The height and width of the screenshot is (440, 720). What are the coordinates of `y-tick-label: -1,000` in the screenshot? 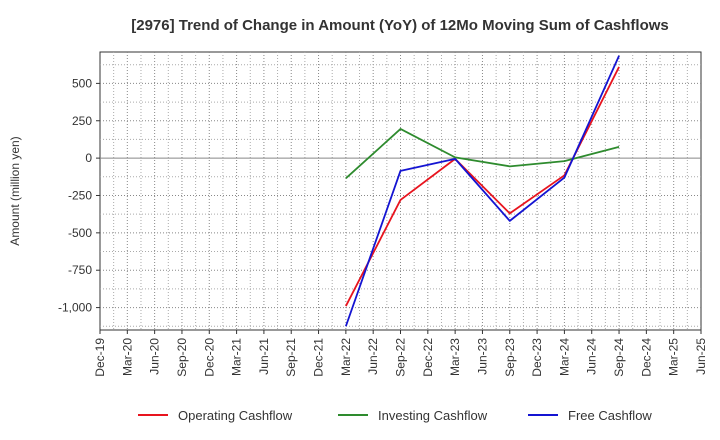 It's located at (75, 308).